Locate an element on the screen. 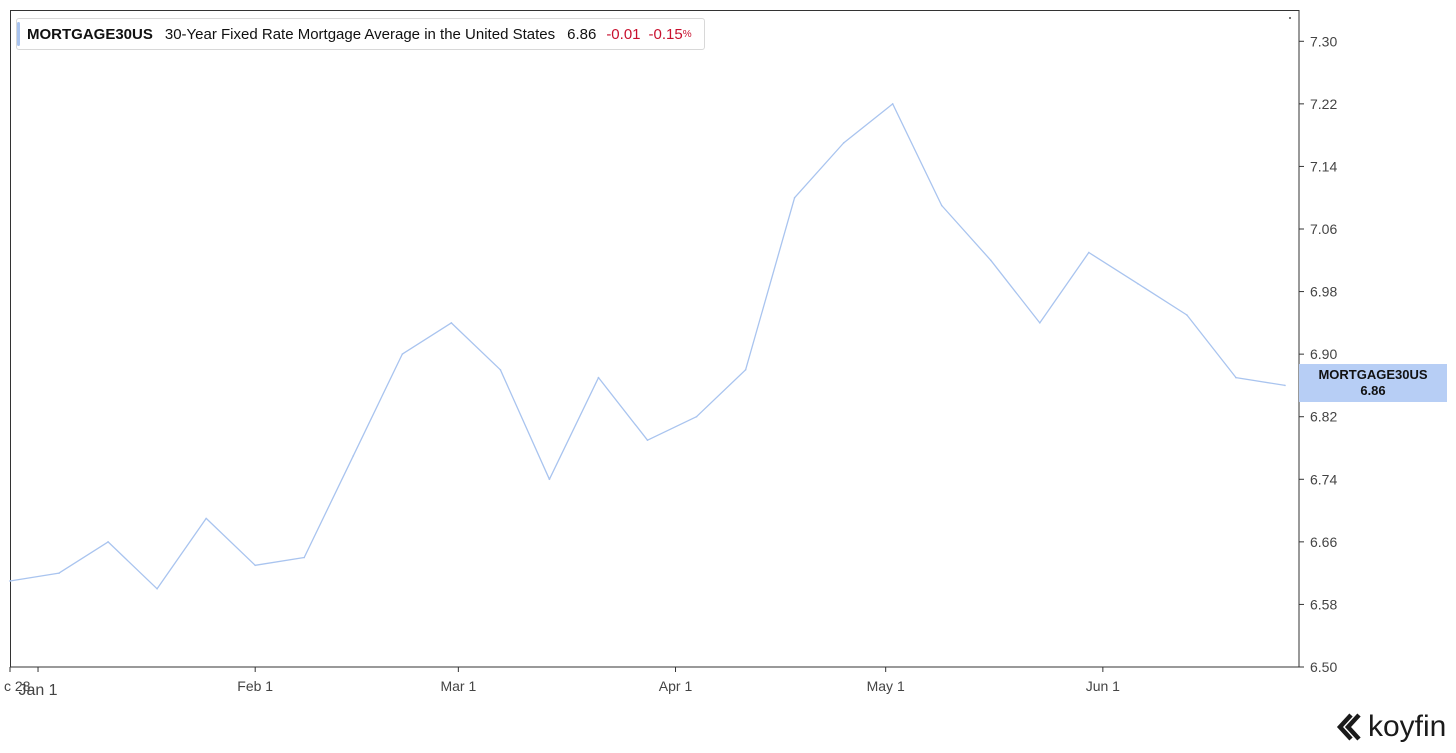 This screenshot has width=1456, height=753. y-tick-label: 7.22 is located at coordinates (1323, 104).